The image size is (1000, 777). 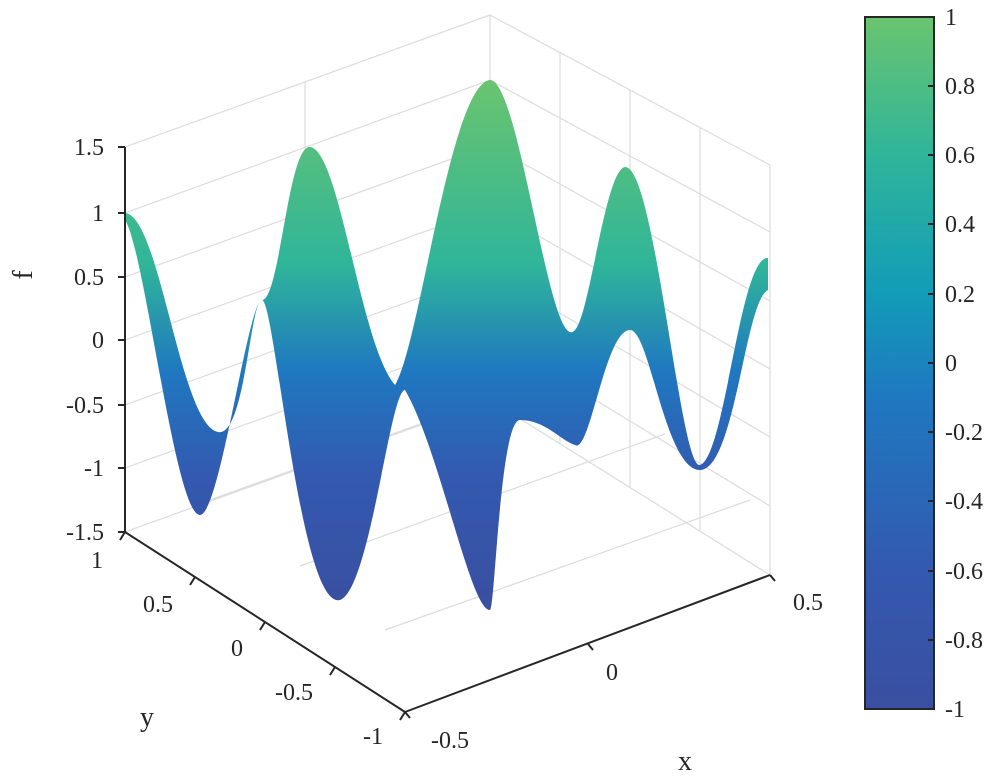 What do you see at coordinates (147, 717) in the screenshot?
I see `y-axis-title: y` at bounding box center [147, 717].